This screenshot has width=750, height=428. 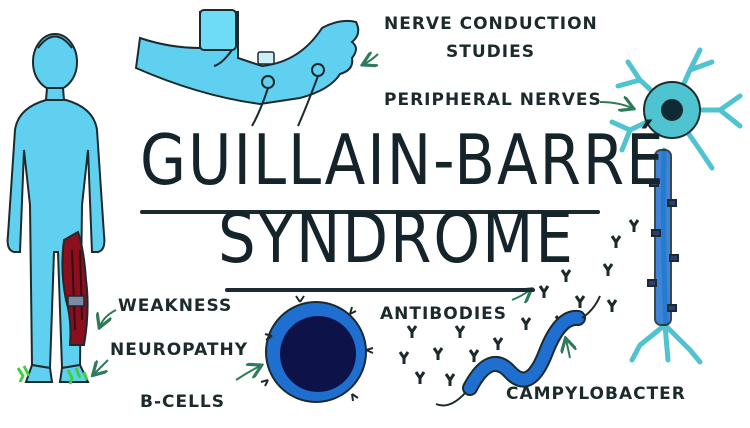 What do you see at coordinates (52, 375) in the screenshot?
I see `tingling-marks` at bounding box center [52, 375].